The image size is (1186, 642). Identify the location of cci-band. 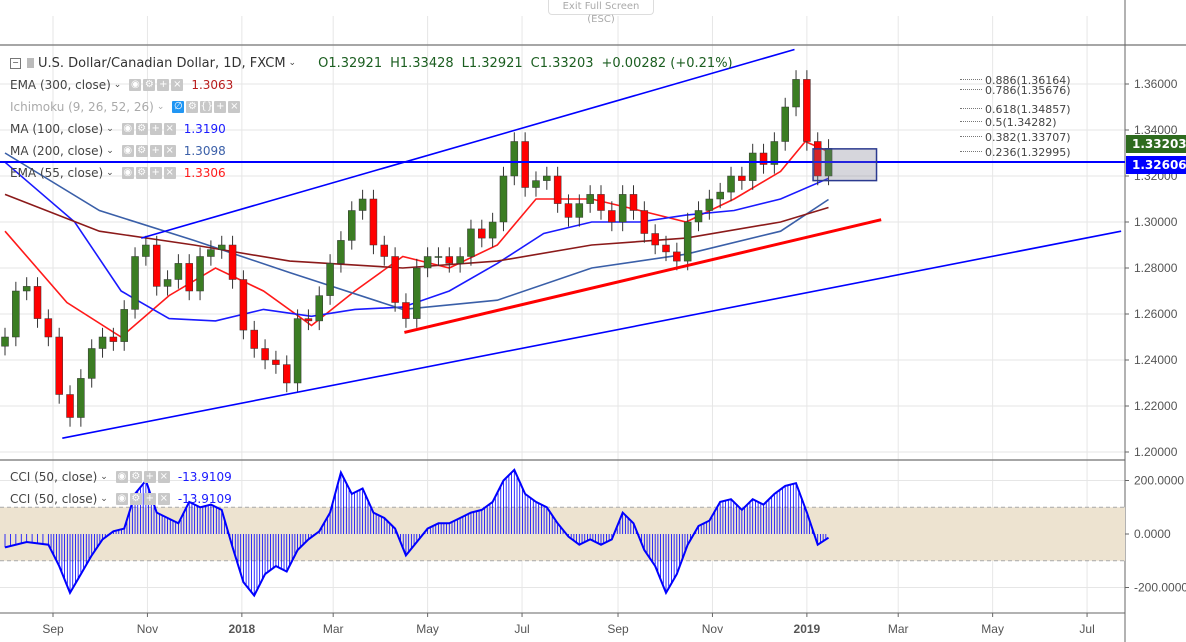
(562, 534).